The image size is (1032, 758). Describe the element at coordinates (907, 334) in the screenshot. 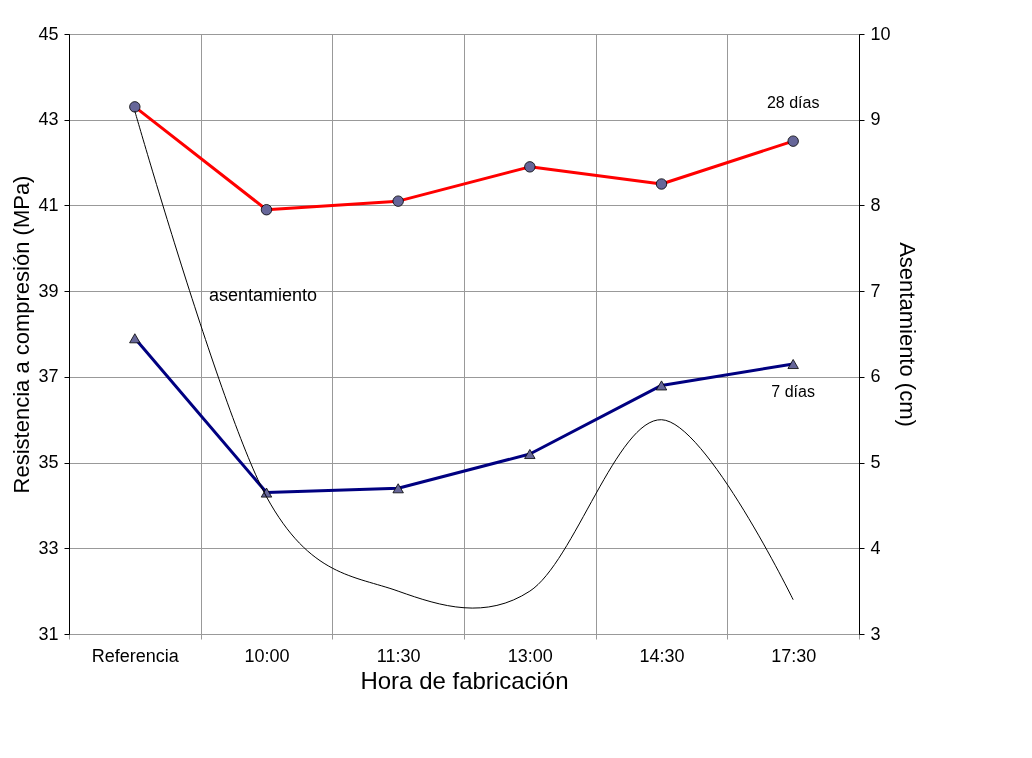

I see `y2-axis-title: Asentamiento (cm)` at that location.